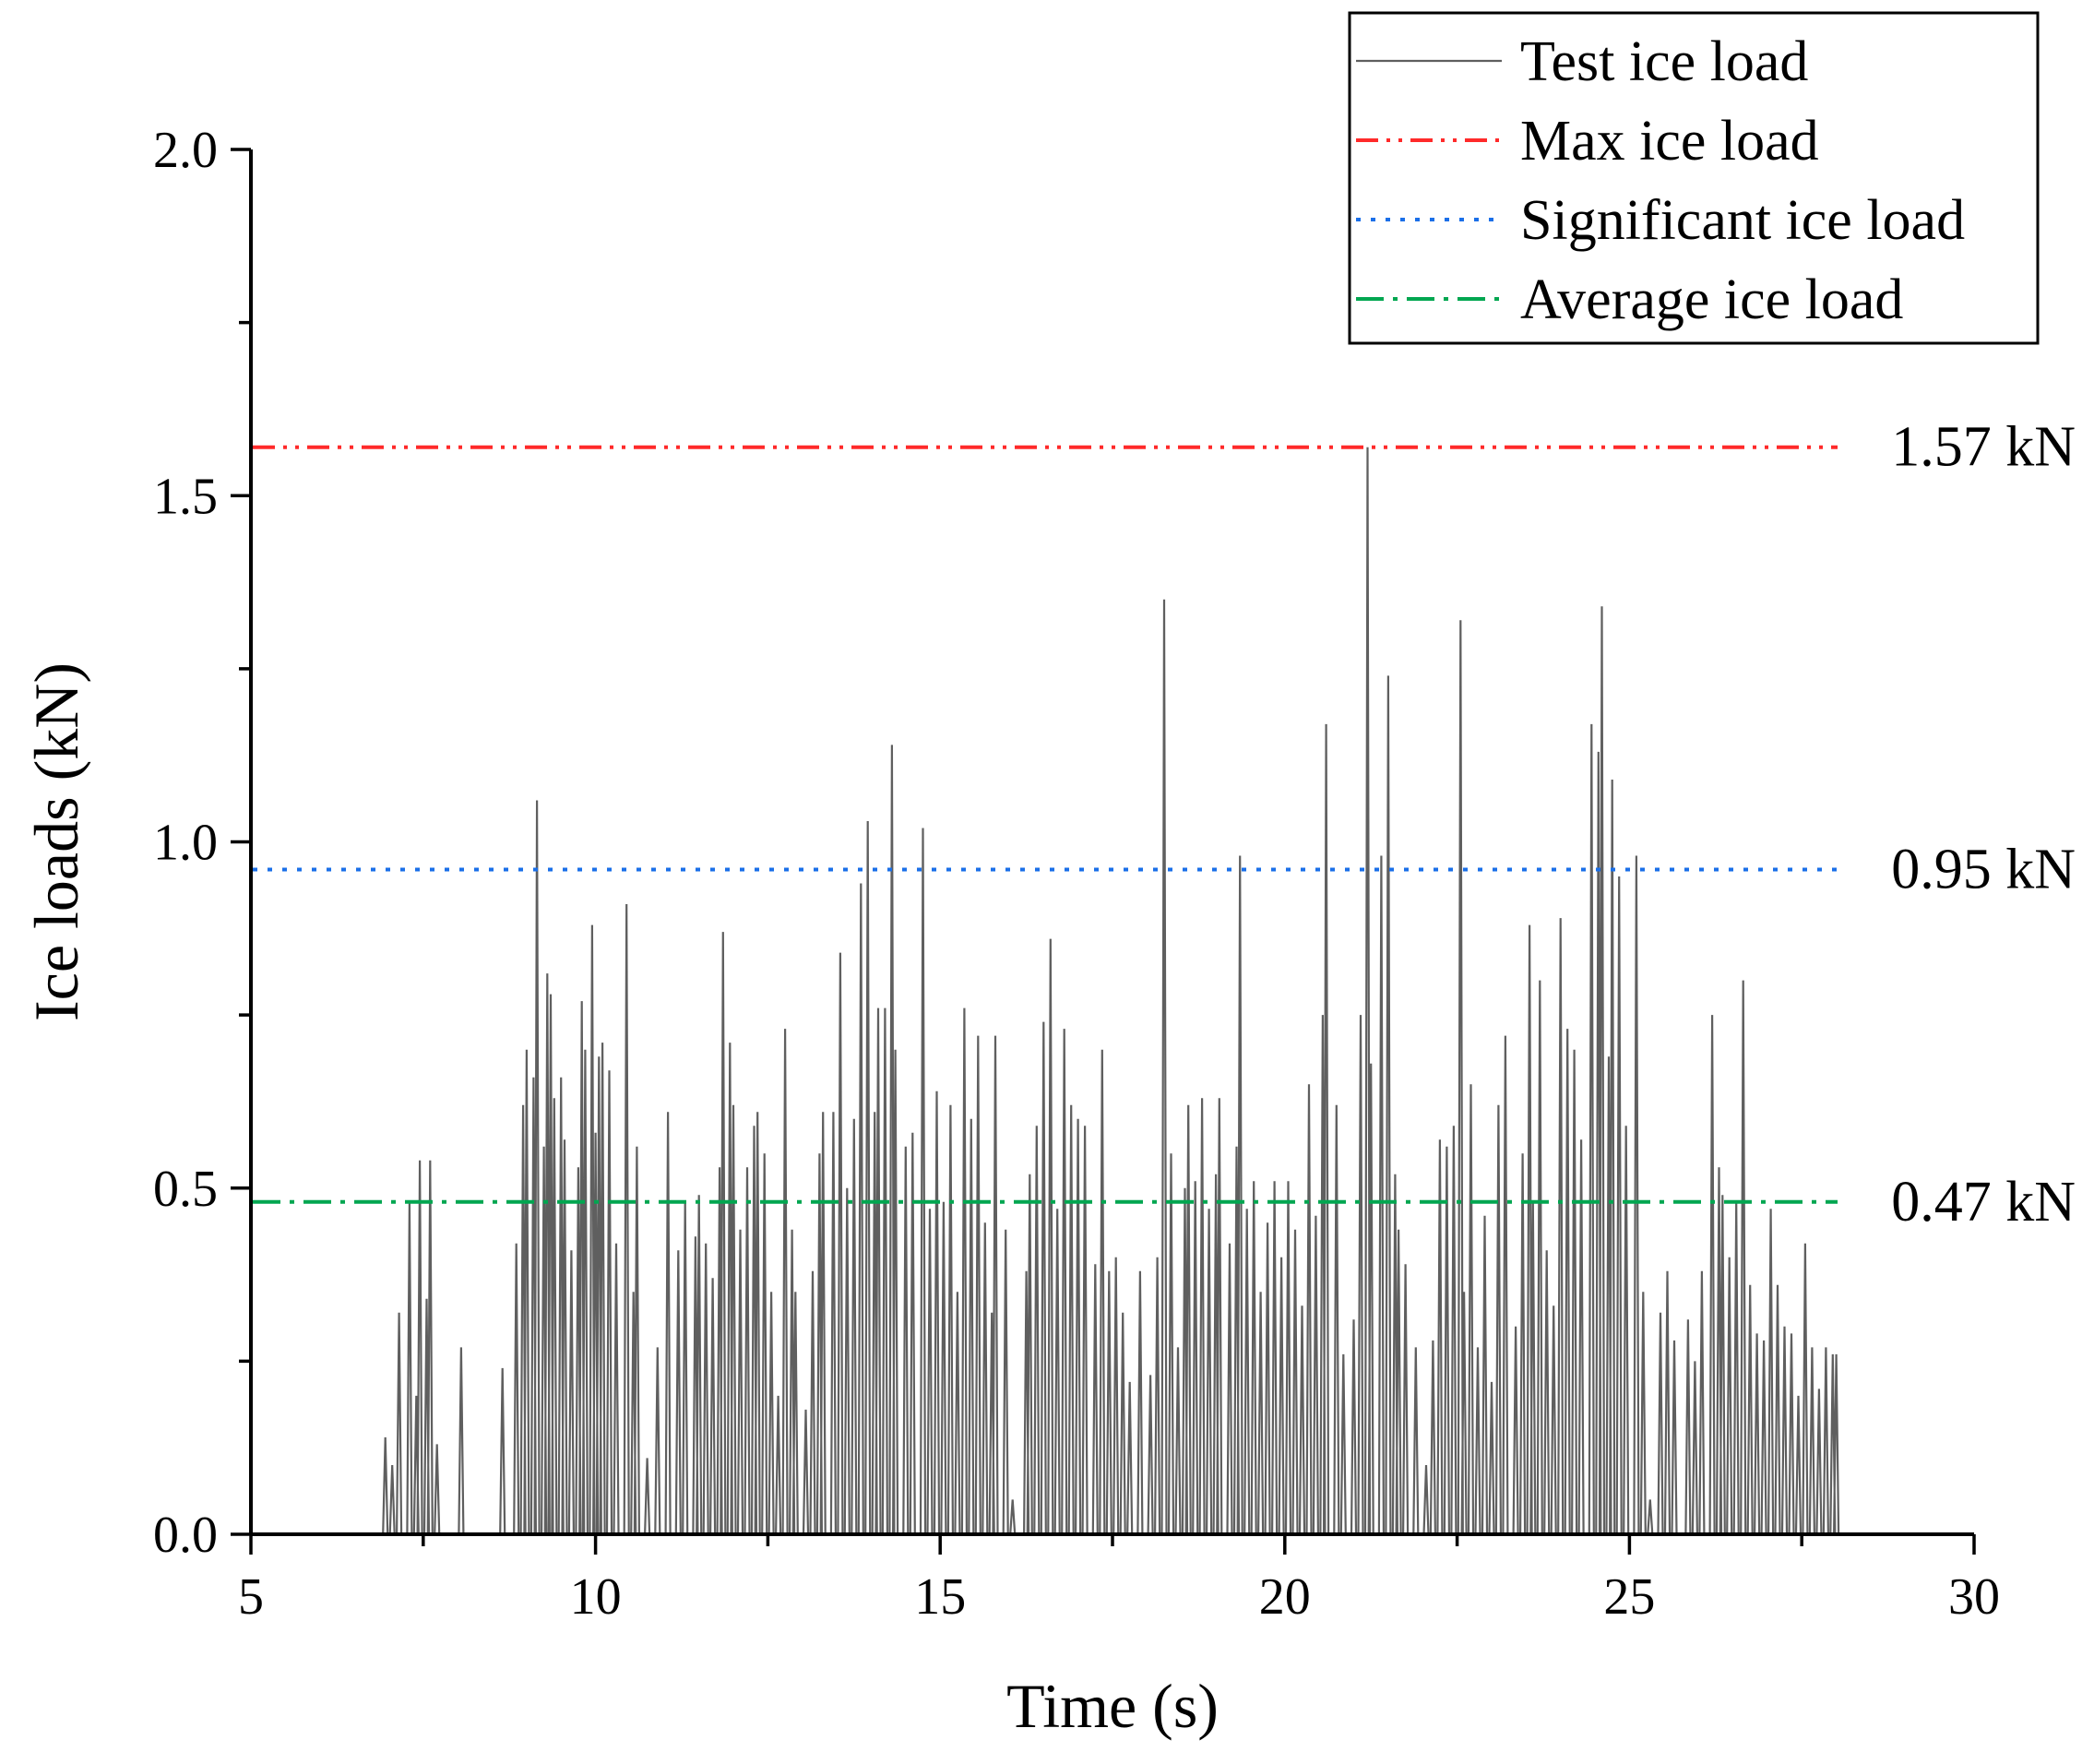 This screenshot has height=1764, width=2094. I want to click on legend-label-significant-ice-load: Significant ice load, so click(1742, 220).